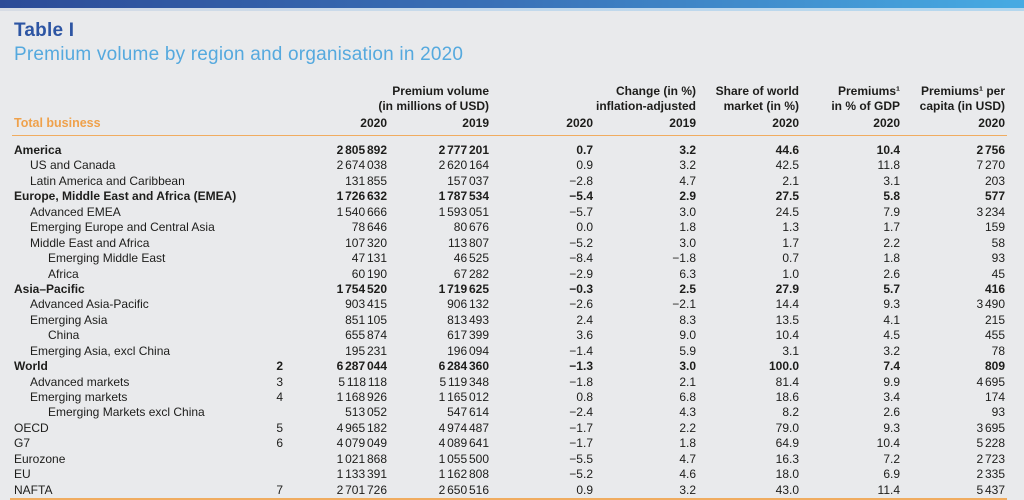 This screenshot has width=1024, height=500. I want to click on col-group-change: Change (in %) inflation-adjusted, so click(592, 99).